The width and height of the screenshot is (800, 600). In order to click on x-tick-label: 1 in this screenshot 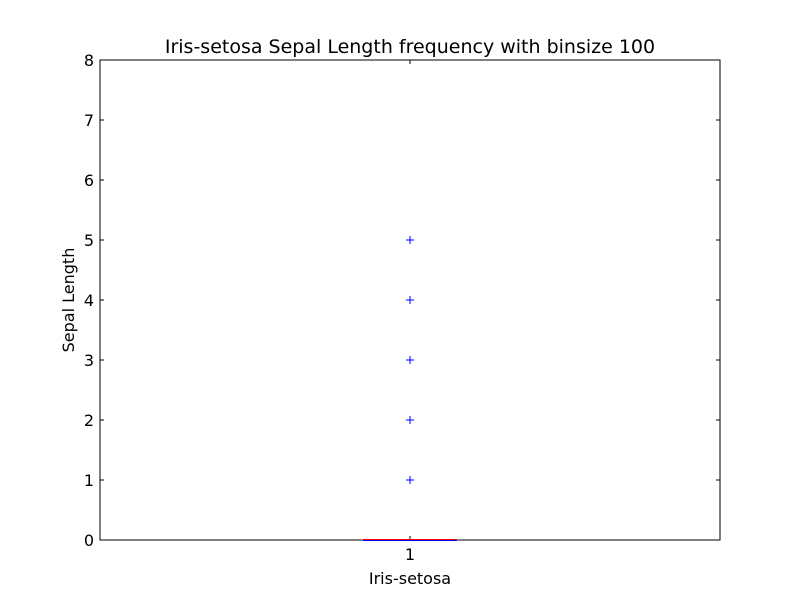, I will do `click(410, 554)`.